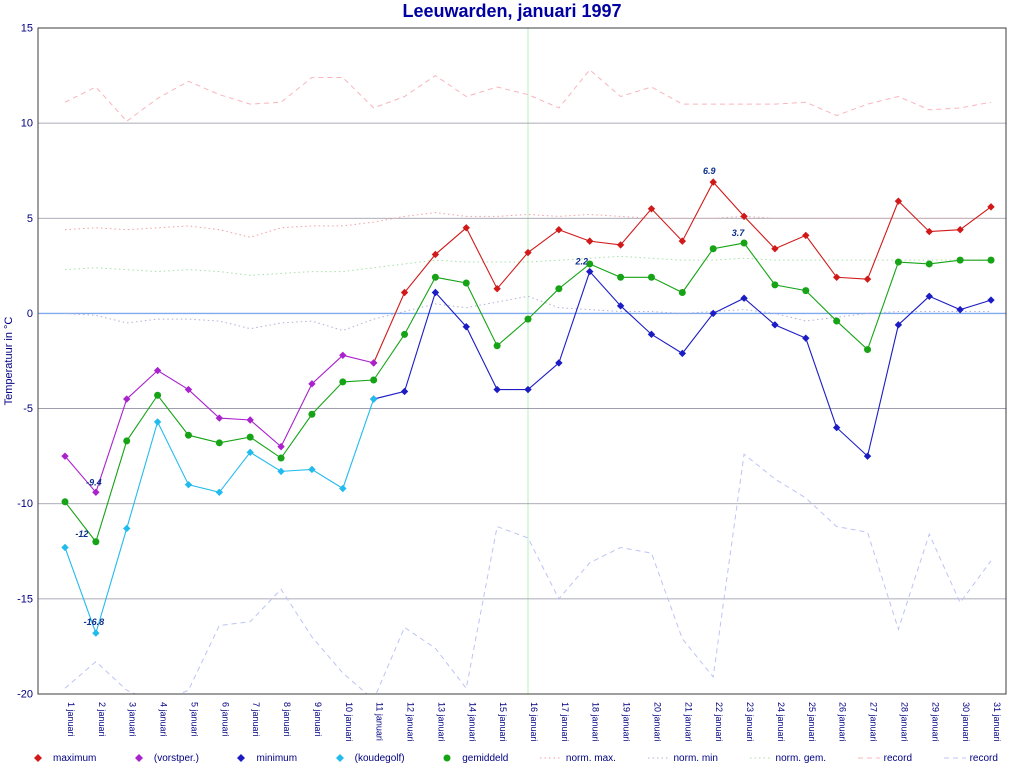 Image resolution: width=1024 pixels, height=768 pixels. What do you see at coordinates (27, 29) in the screenshot?
I see `y-tick-label: 15` at bounding box center [27, 29].